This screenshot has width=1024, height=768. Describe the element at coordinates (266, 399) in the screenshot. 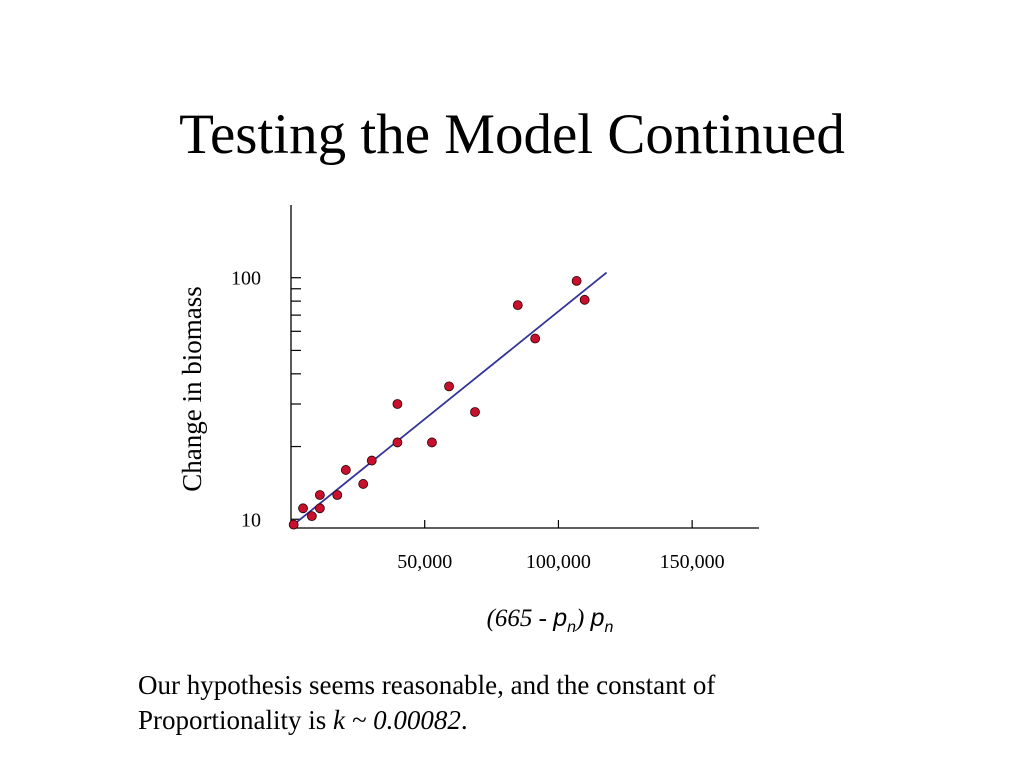

I see `y-axis-ticks: 10 100` at that location.